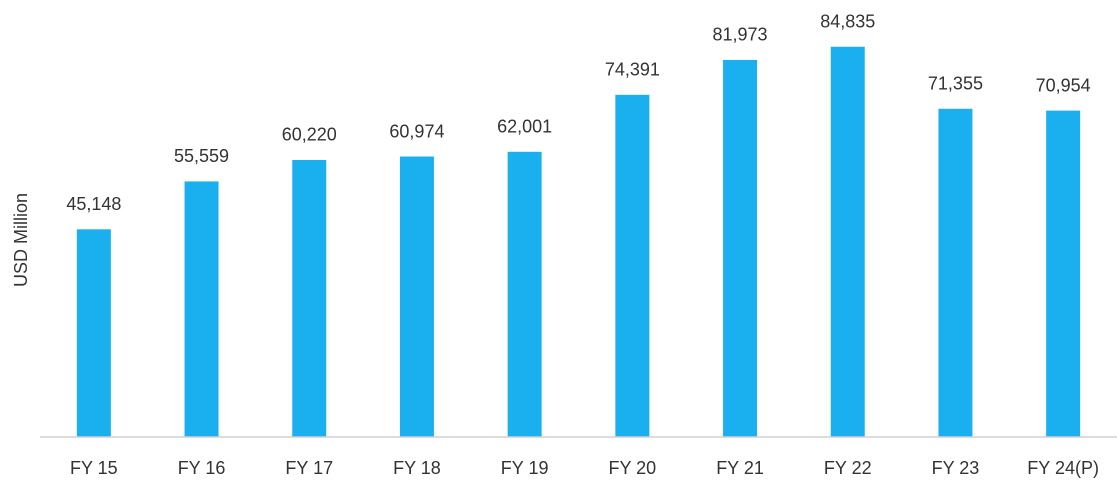 The height and width of the screenshot is (492, 1117). I want to click on data-label: 74,391, so click(632, 70).